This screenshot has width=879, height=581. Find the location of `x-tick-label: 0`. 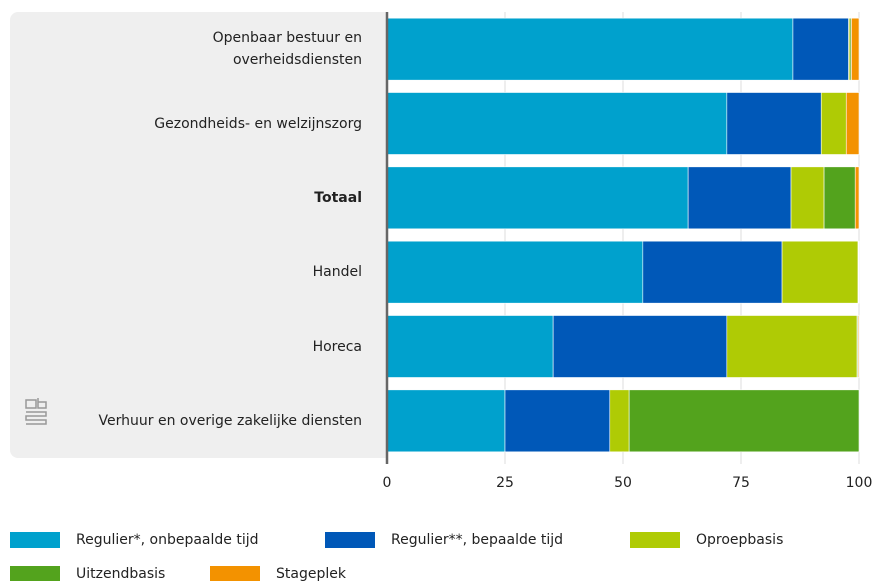

x-tick-label: 0 is located at coordinates (387, 483).